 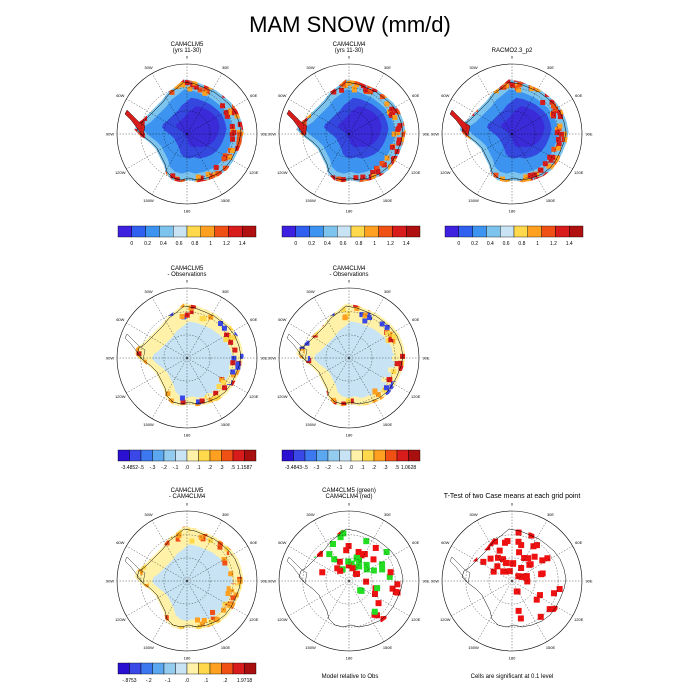 I want to click on colorbar-tick-label: .1, so click(x=362, y=468).